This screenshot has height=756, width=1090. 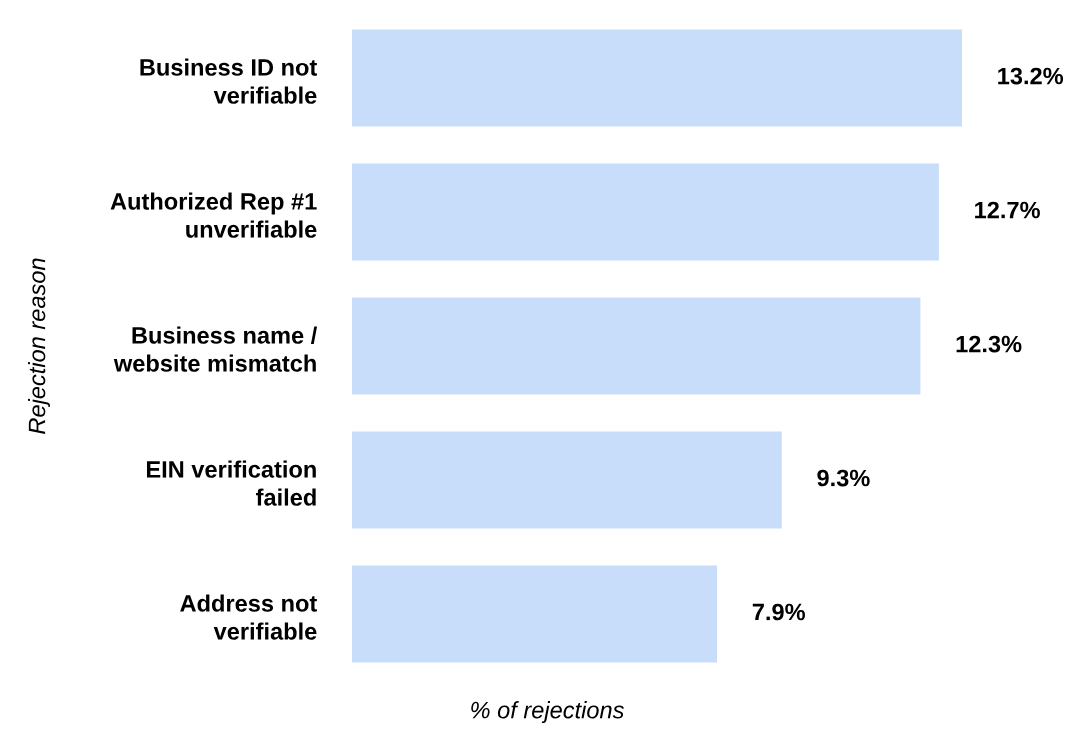 What do you see at coordinates (213, 215) in the screenshot?
I see `y-tick-label: Authorized Rep #1 unverifiable` at bounding box center [213, 215].